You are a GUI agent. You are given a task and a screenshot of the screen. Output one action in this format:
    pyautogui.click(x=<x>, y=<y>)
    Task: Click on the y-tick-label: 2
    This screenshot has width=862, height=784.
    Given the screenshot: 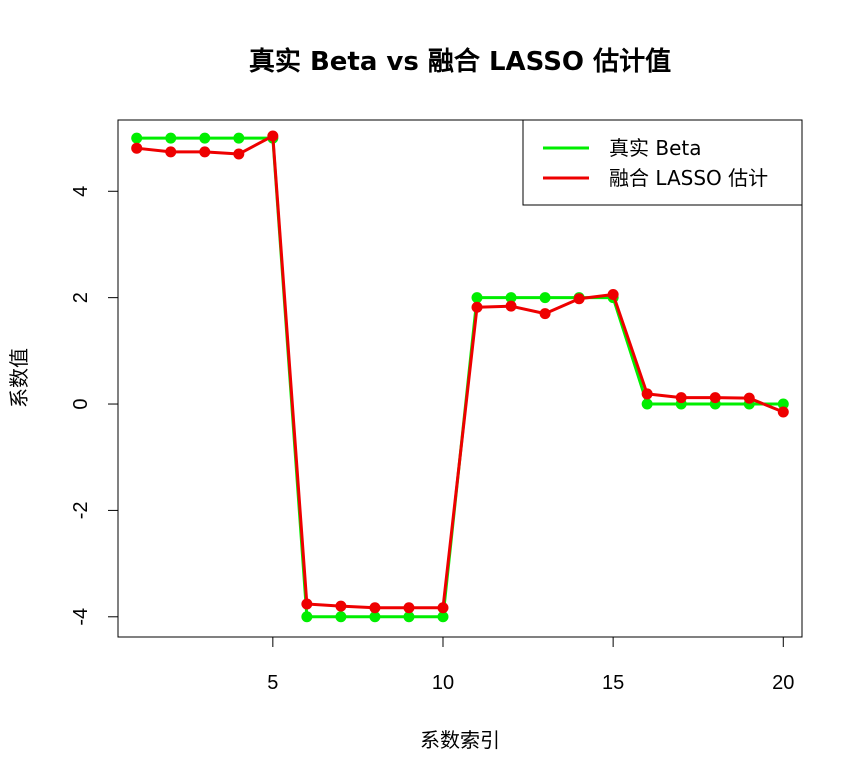 What is the action you would take?
    pyautogui.click(x=81, y=297)
    